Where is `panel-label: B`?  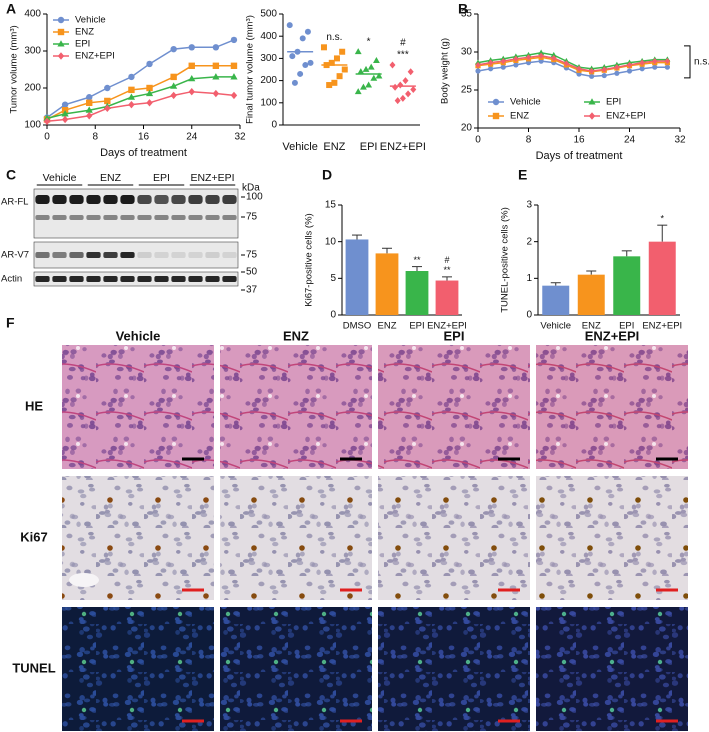 panel-label: B is located at coordinates (463, 9).